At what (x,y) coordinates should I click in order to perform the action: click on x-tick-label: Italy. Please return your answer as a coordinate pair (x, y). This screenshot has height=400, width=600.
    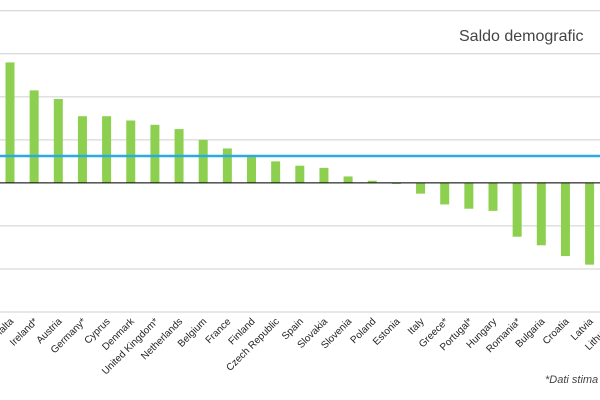
    Looking at the image, I should click on (416, 326).